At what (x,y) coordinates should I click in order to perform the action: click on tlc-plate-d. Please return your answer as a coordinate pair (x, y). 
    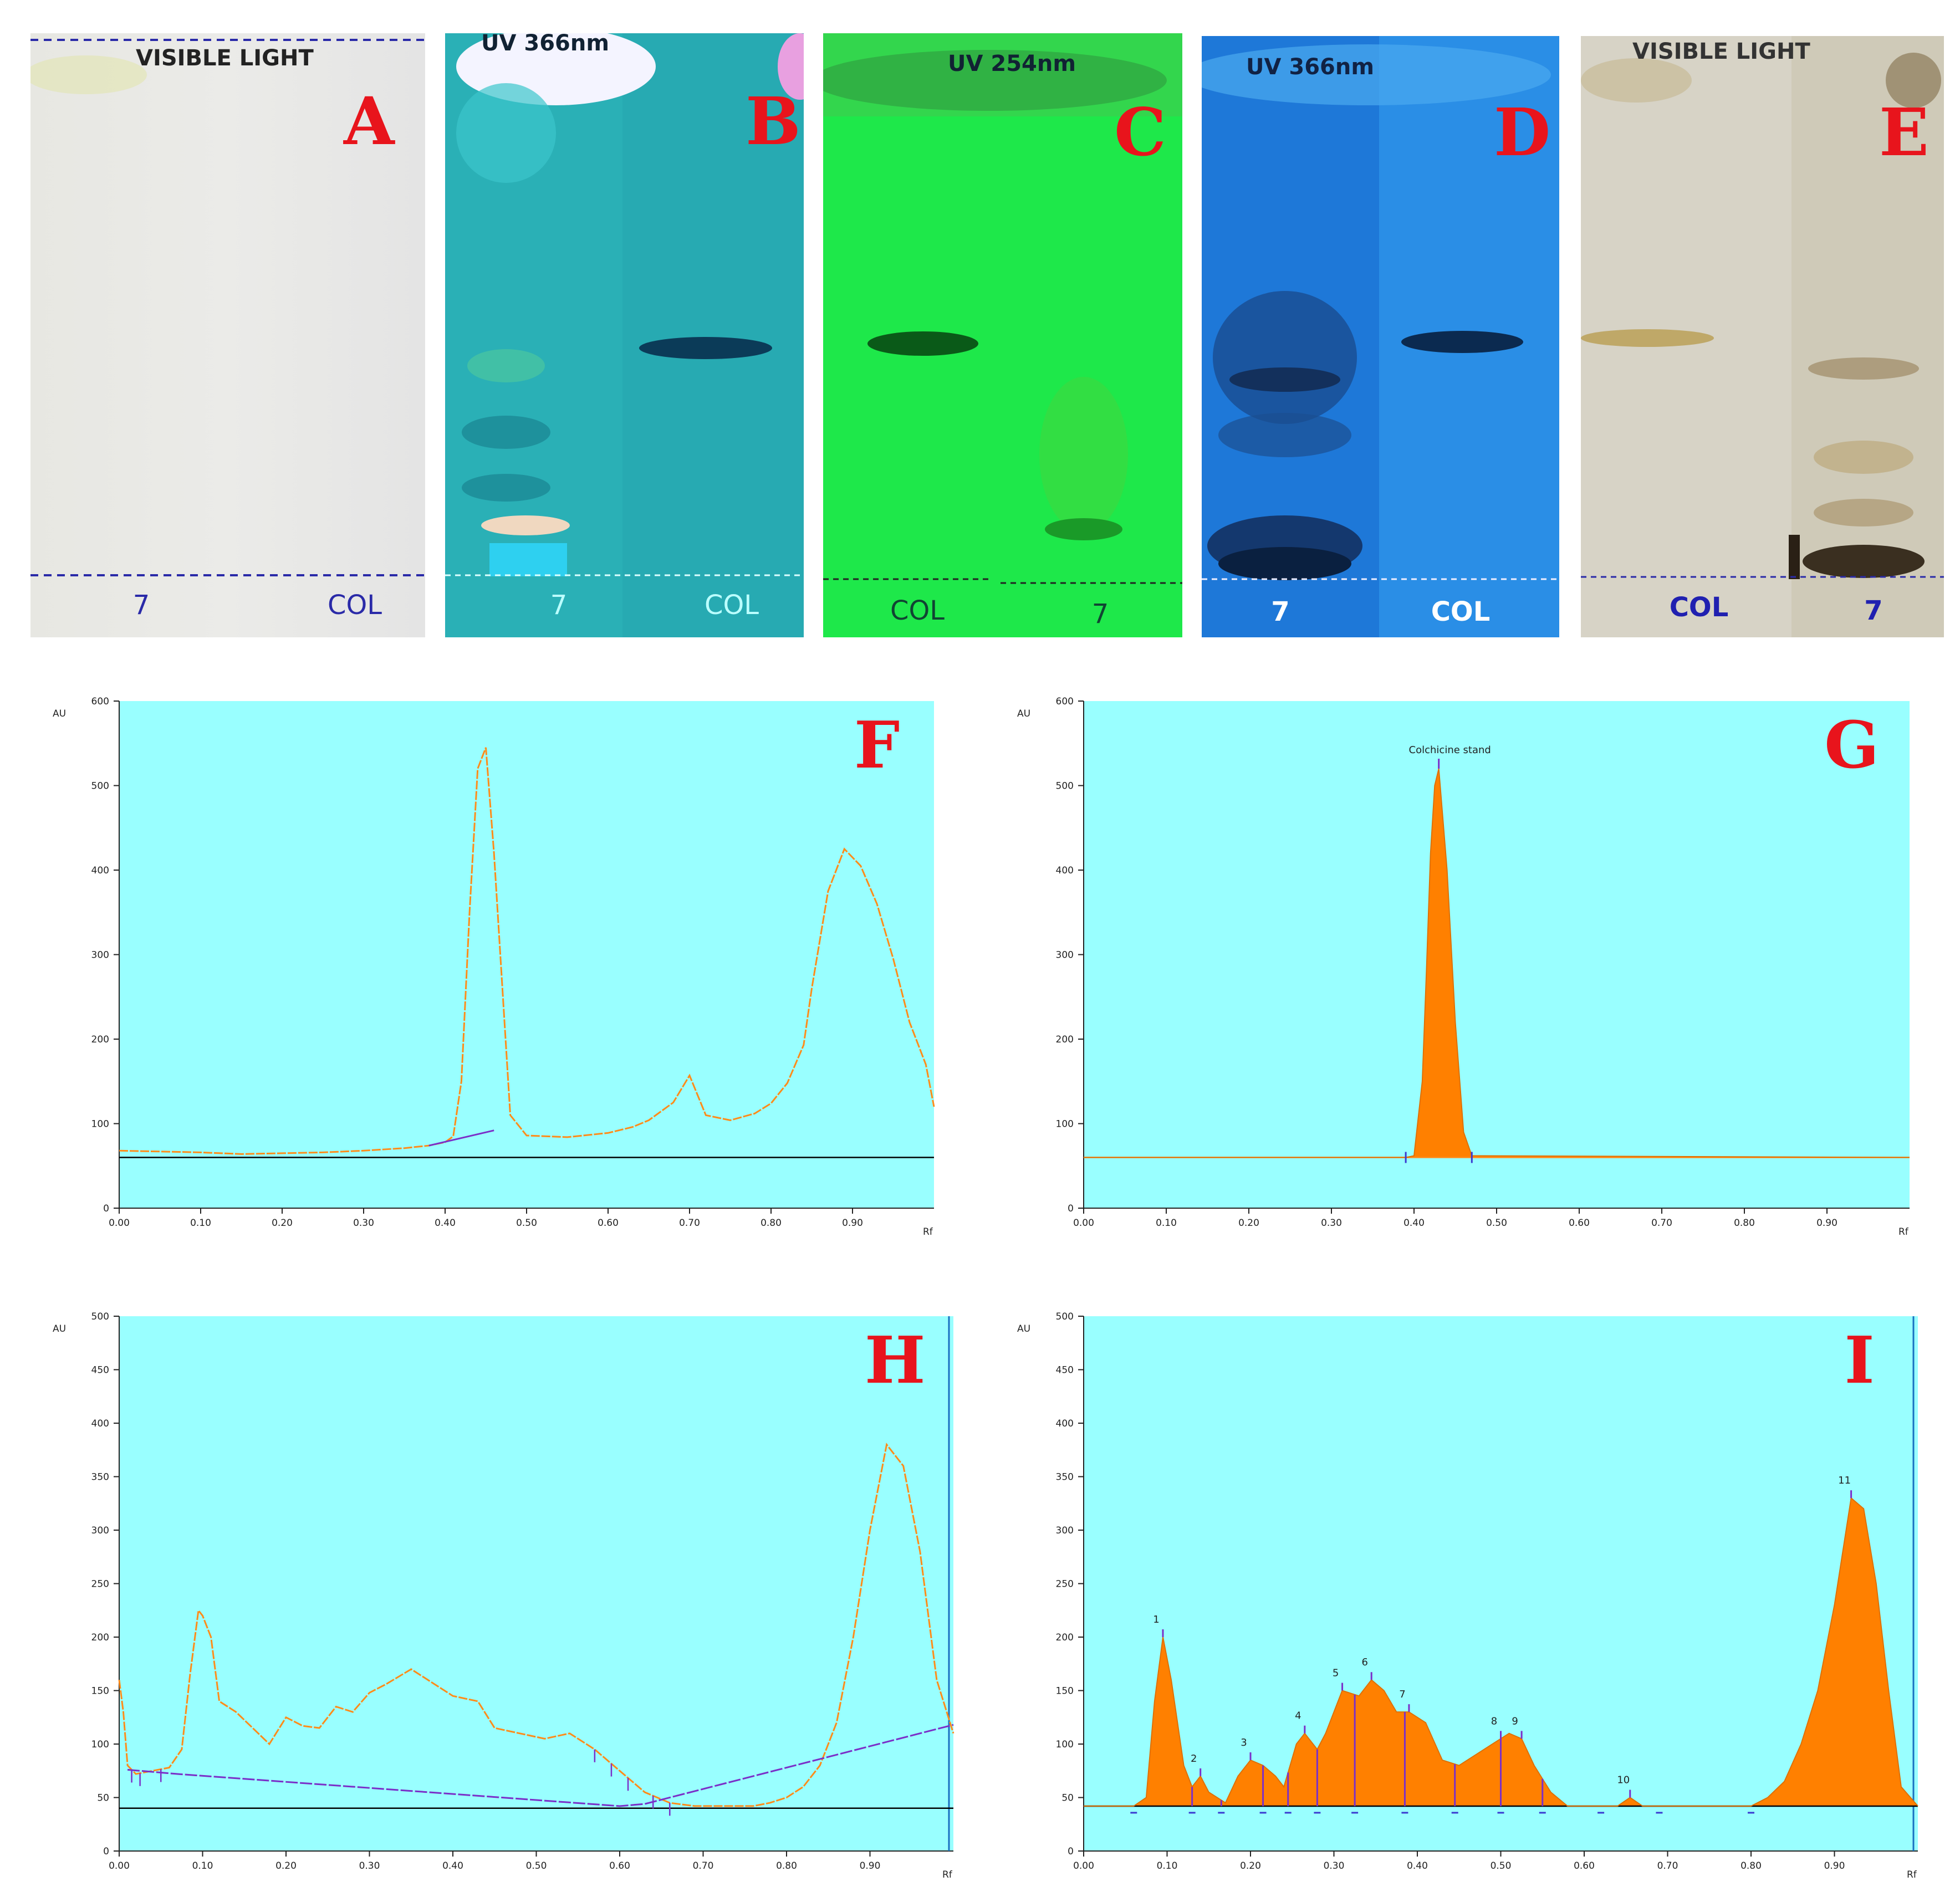
    Looking at the image, I should click on (1380, 336).